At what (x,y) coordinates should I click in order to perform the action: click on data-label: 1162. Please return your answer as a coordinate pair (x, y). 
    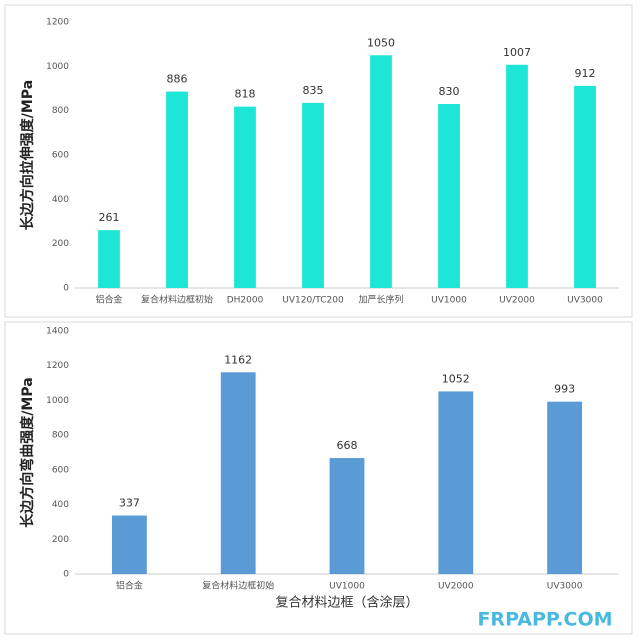
    Looking at the image, I should click on (238, 359).